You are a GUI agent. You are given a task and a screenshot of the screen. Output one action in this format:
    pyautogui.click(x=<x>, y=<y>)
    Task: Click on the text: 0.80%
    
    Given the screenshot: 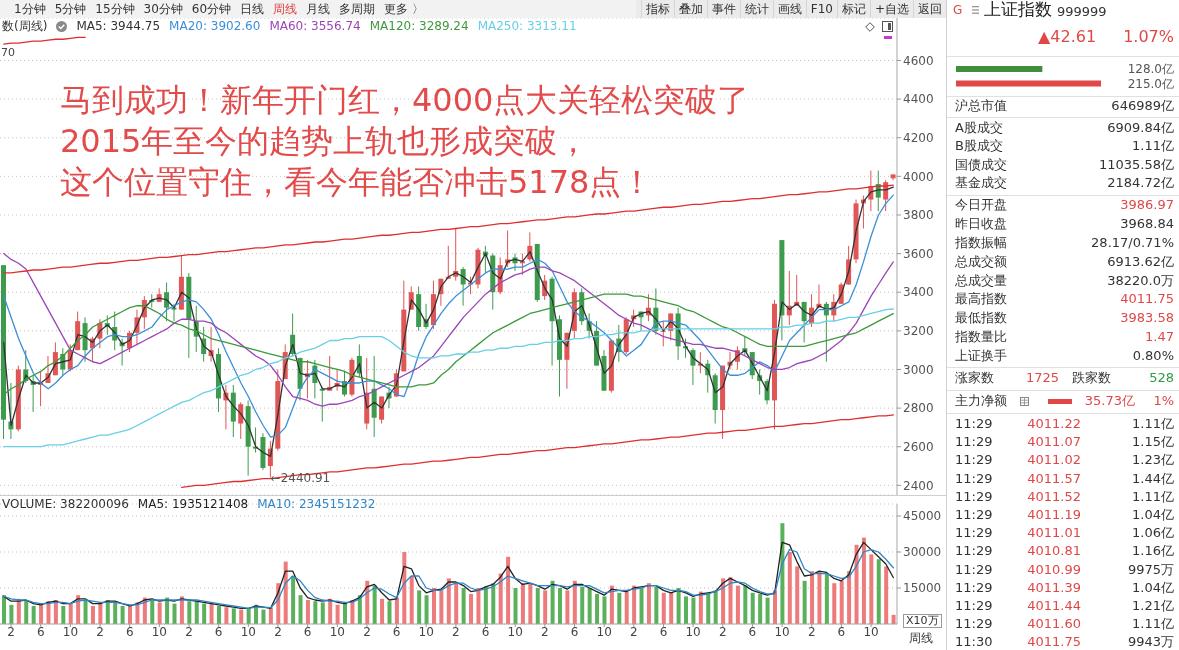 What is the action you would take?
    pyautogui.click(x=1153, y=355)
    